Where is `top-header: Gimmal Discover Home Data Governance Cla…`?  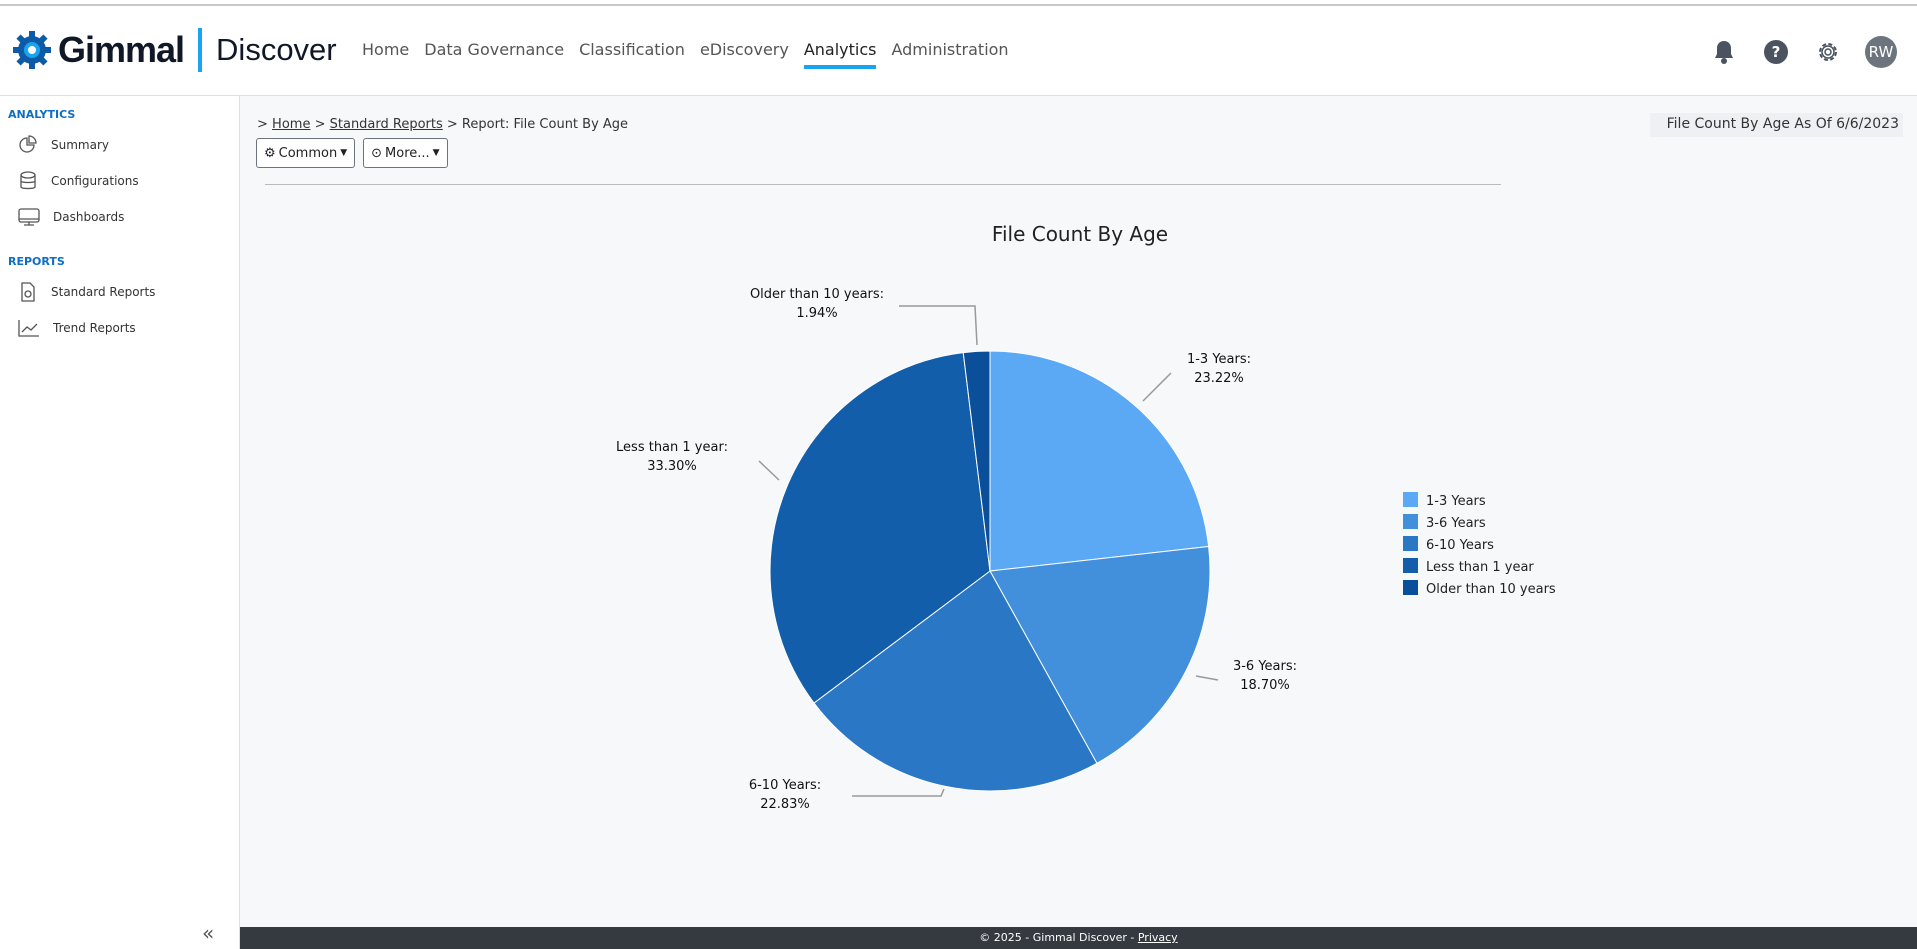 top-header: Gimmal Discover Home Data Governance Cla… is located at coordinates (958, 51).